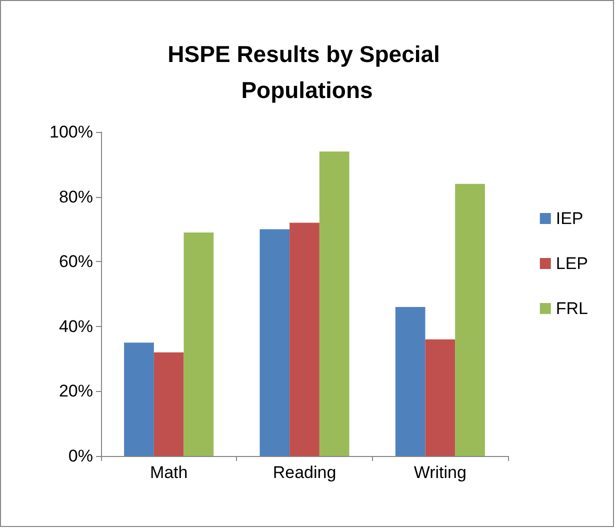  What do you see at coordinates (75, 196) in the screenshot?
I see `y-tick-label: 80%` at bounding box center [75, 196].